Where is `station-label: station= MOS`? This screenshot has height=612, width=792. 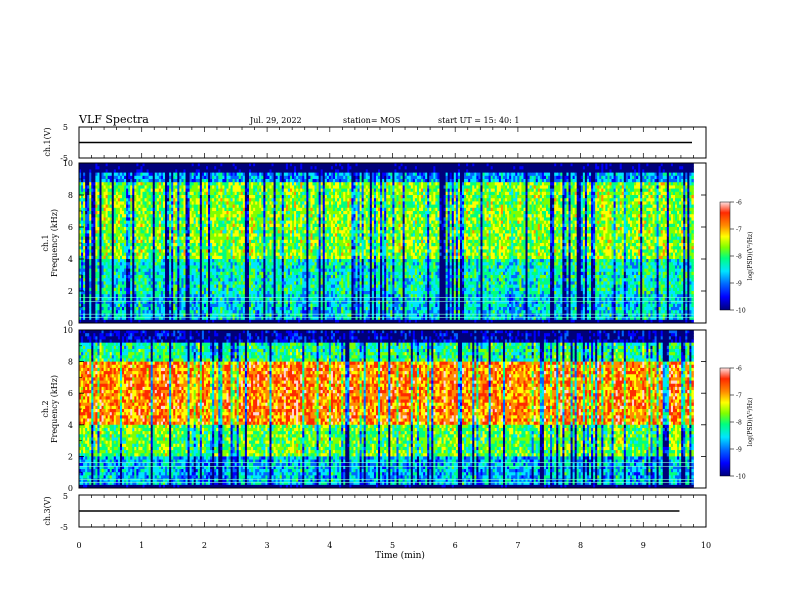
station-label: station= MOS is located at coordinates (371, 120).